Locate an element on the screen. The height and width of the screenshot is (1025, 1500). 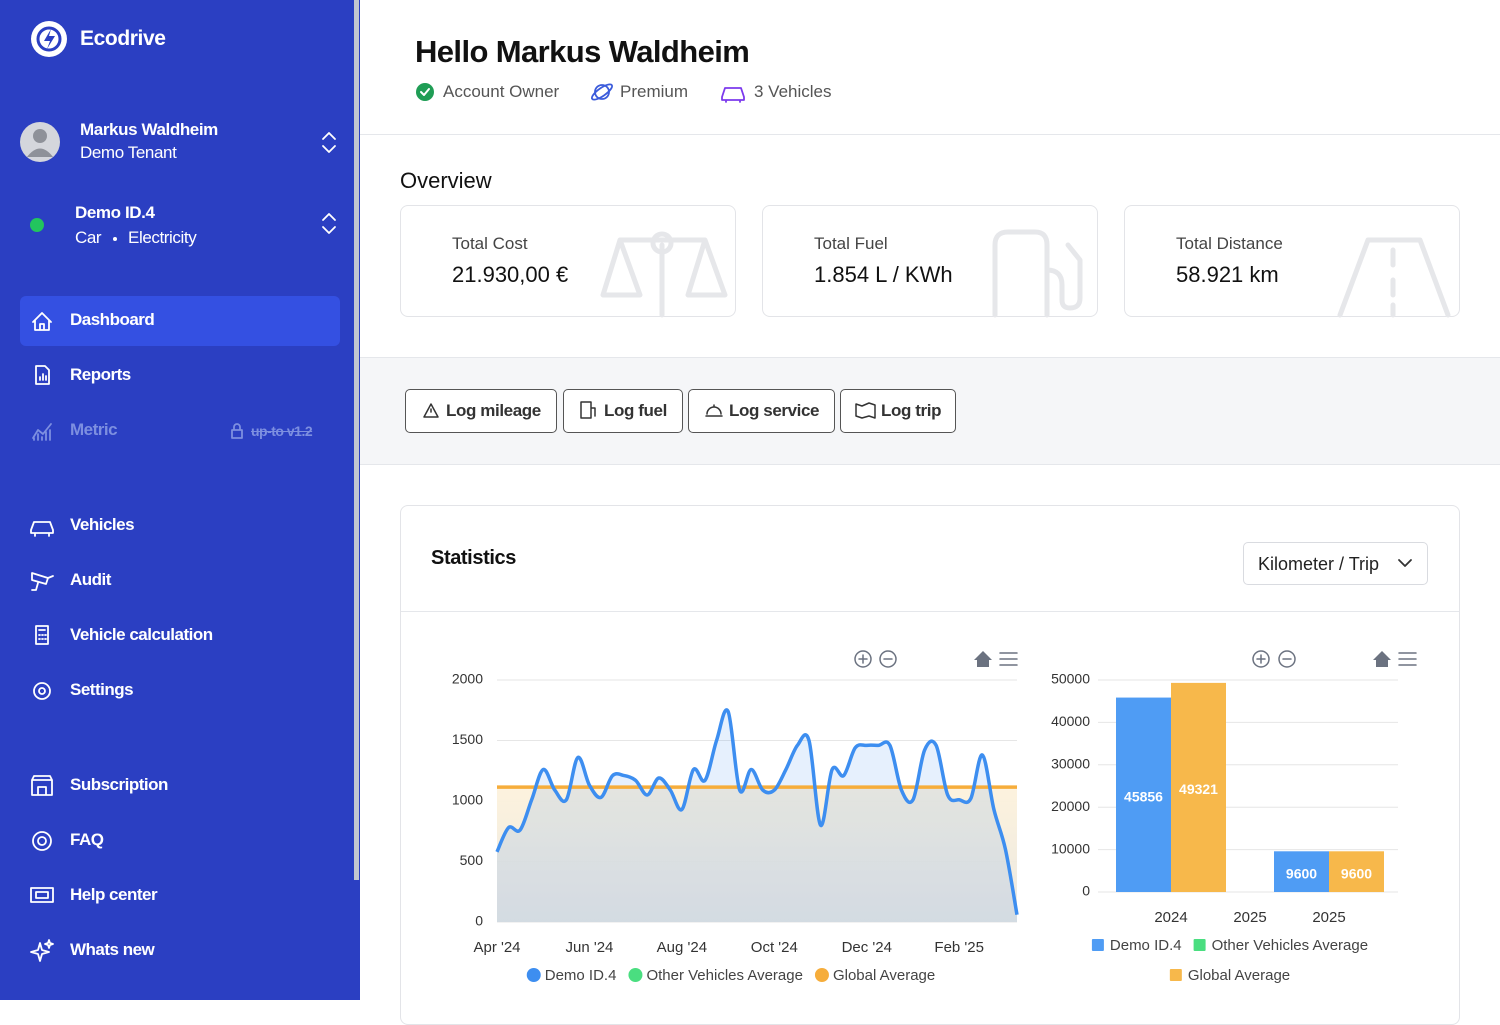
bar-value-label: 45856 is located at coordinates (1143, 796).